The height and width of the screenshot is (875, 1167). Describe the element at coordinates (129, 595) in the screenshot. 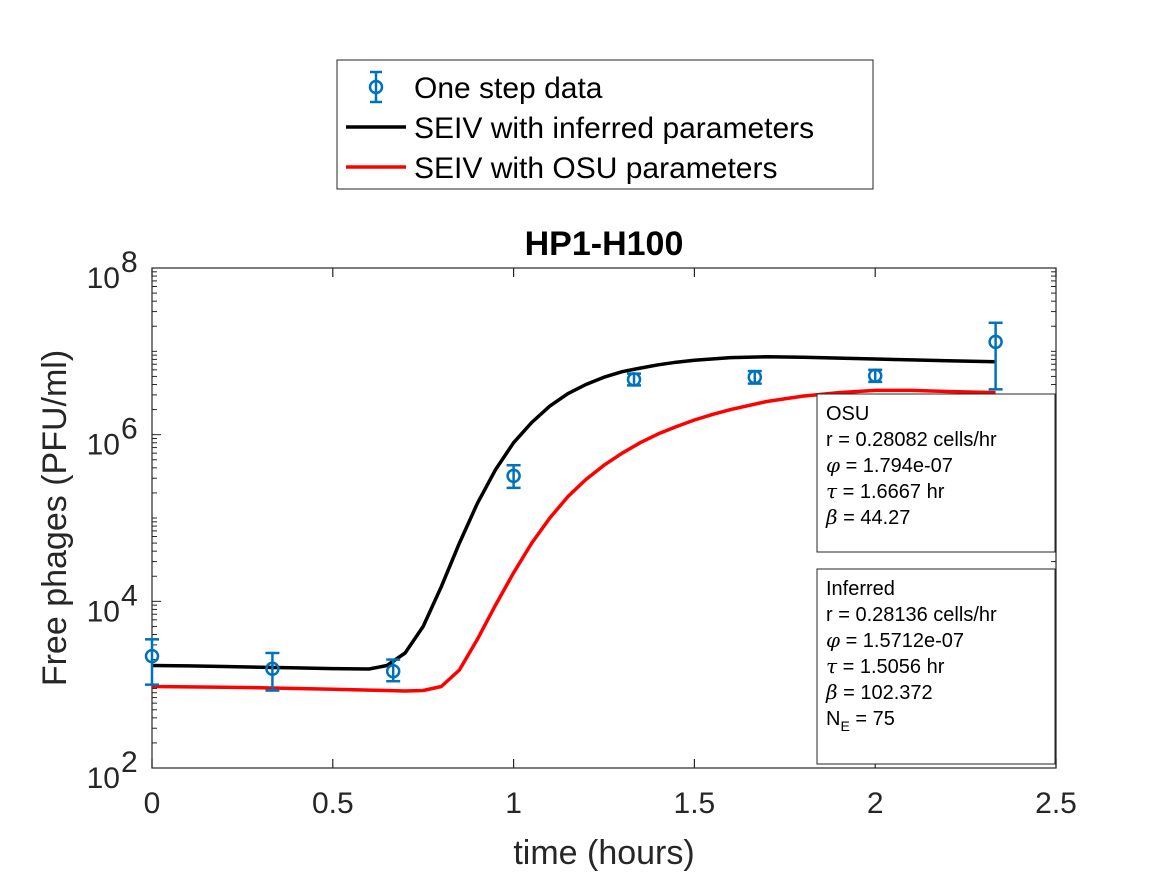

I see `y-tick-label-exponent: 4` at that location.